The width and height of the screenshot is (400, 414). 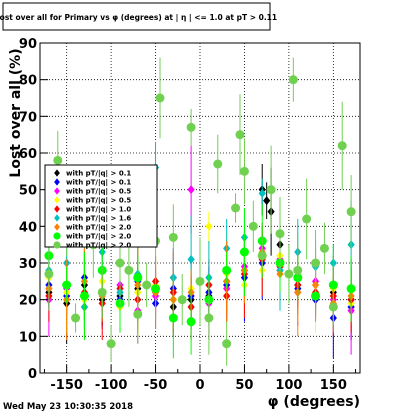 What do you see at coordinates (32, 374) in the screenshot?
I see `y-tick-label: 0` at bounding box center [32, 374].